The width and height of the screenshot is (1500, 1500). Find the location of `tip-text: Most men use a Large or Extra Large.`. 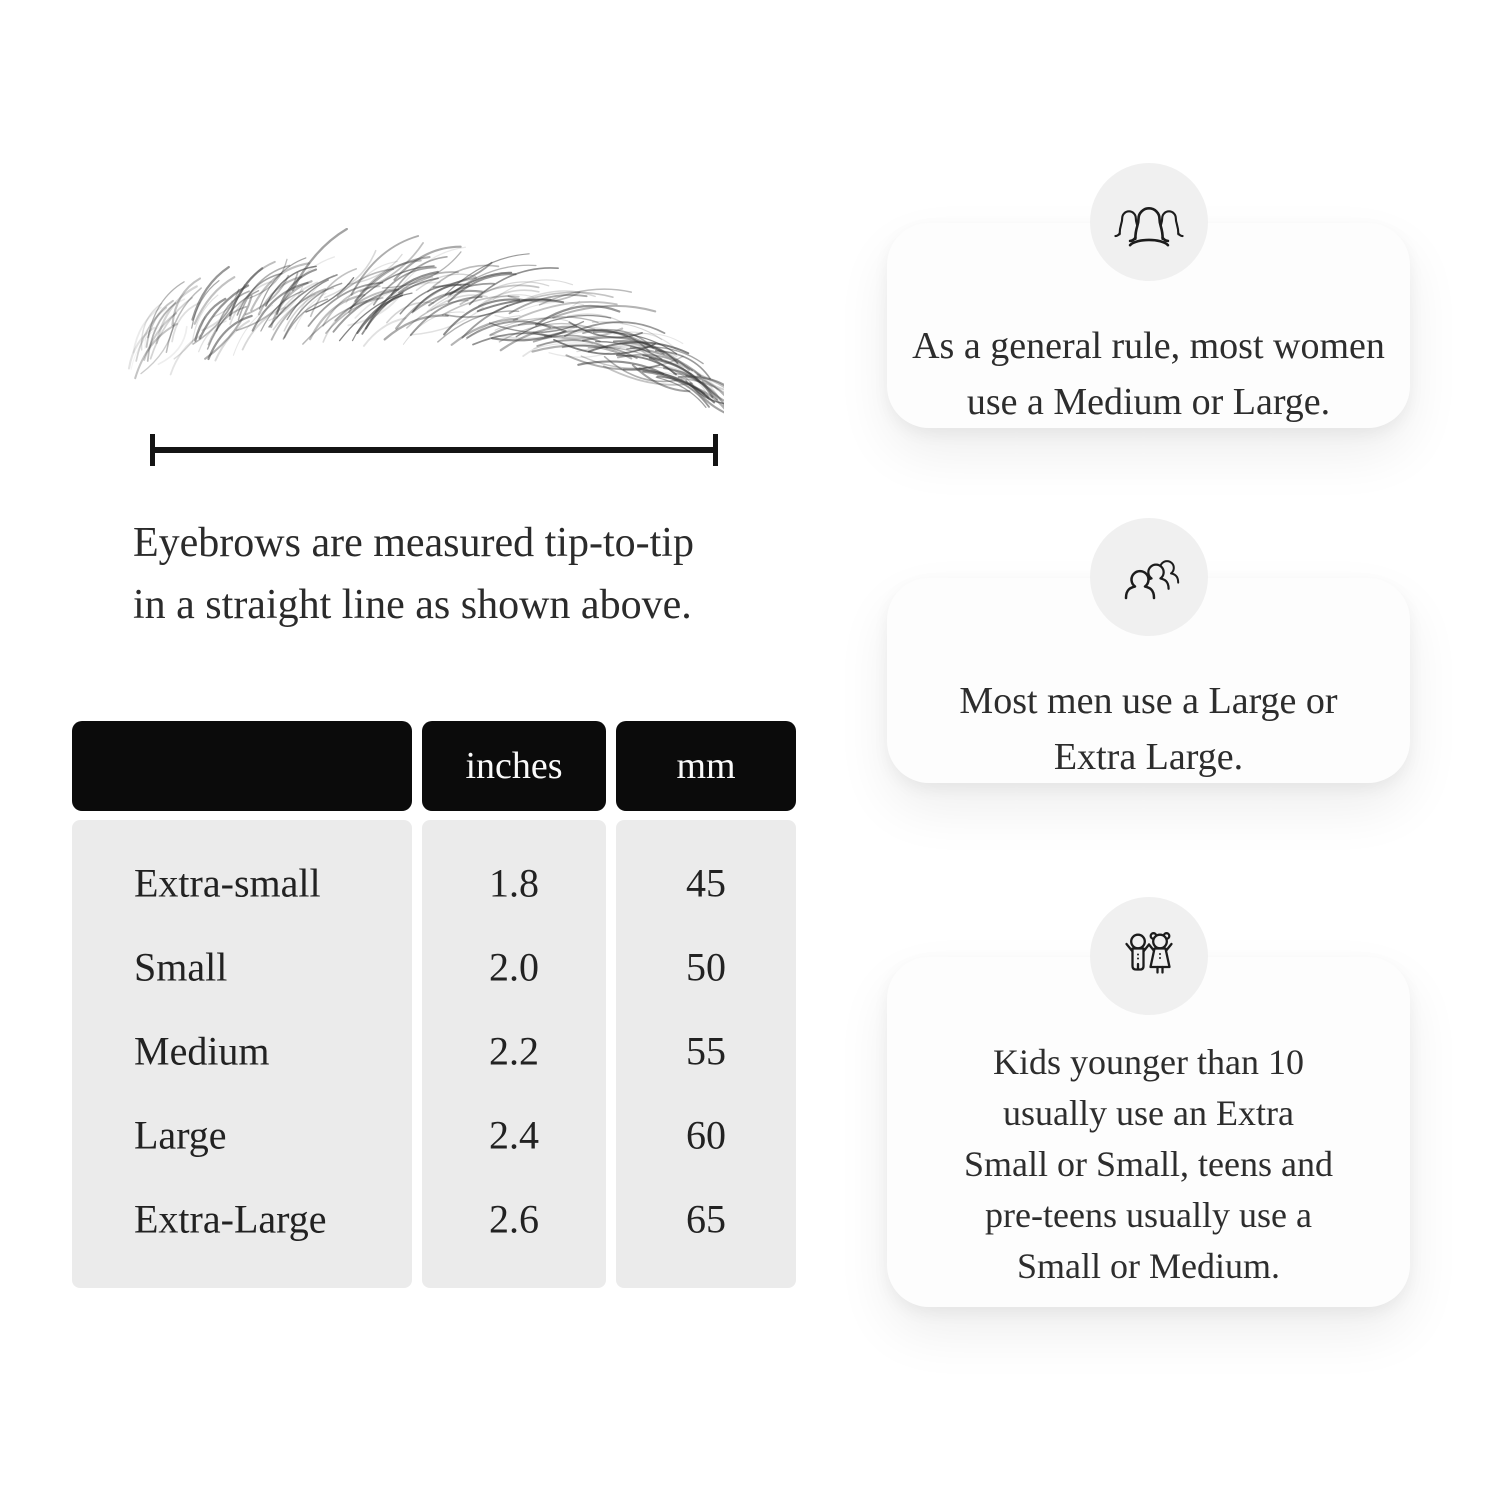

tip-text: Most men use a Large or Extra Large. is located at coordinates (1148, 729).